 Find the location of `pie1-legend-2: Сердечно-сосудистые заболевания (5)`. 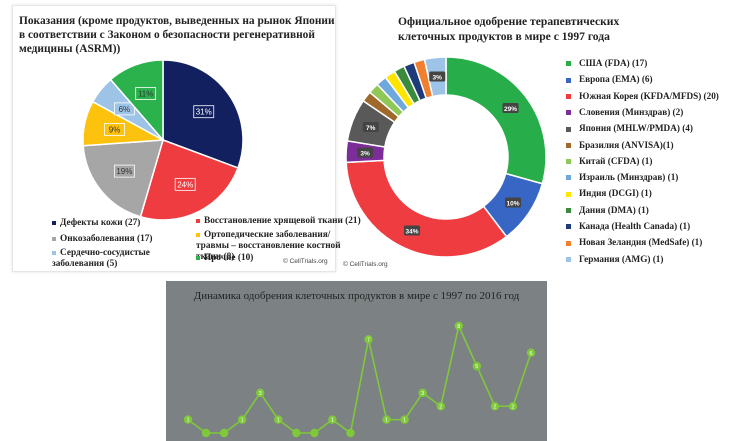

pie1-legend-2: Сердечно-сосудистые заболевания (5) is located at coordinates (112, 259).